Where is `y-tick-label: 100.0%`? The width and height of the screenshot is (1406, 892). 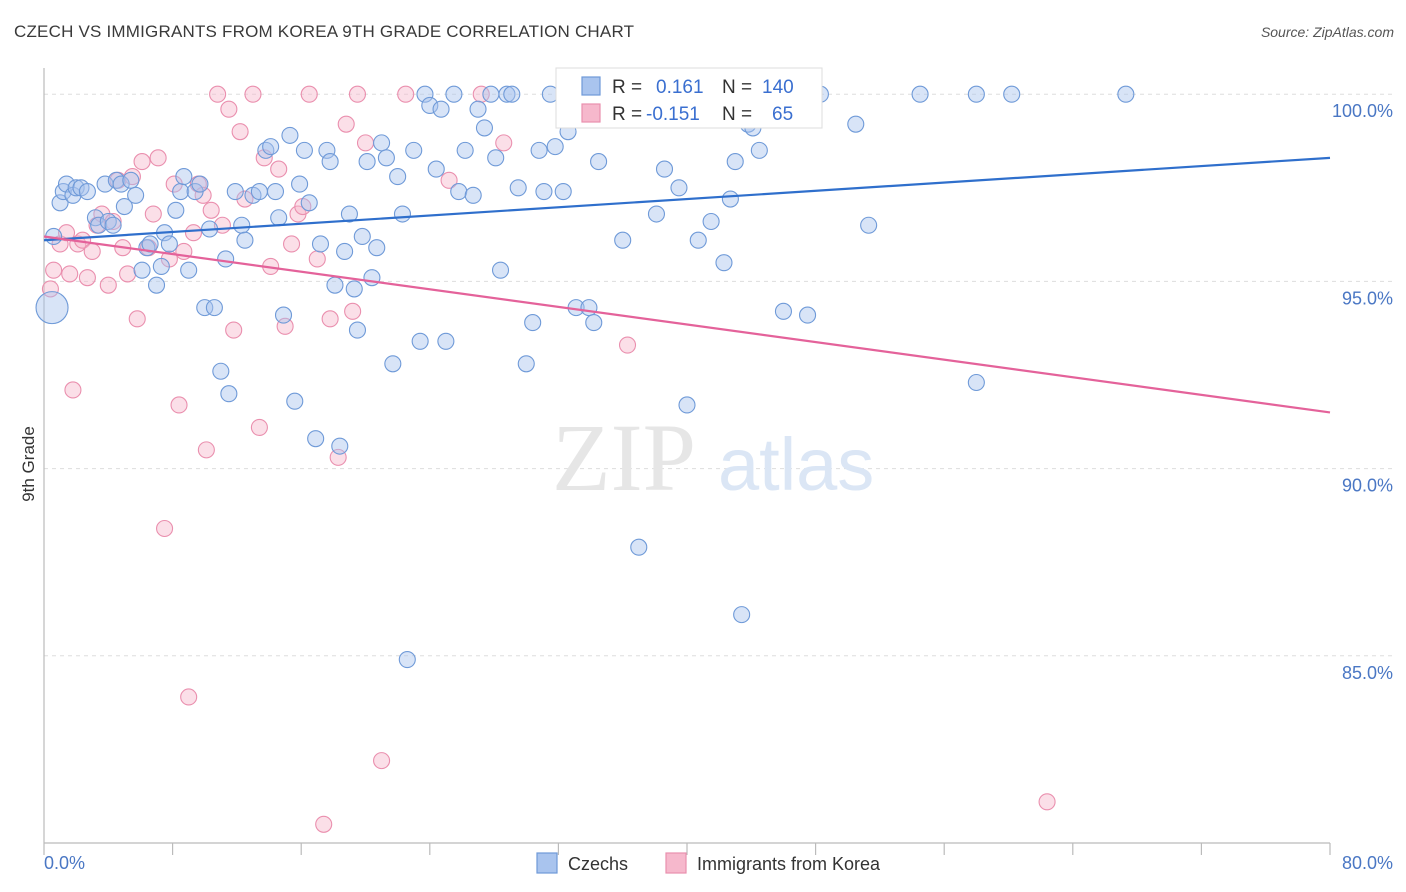 y-tick-label: 100.0% is located at coordinates (1362, 111).